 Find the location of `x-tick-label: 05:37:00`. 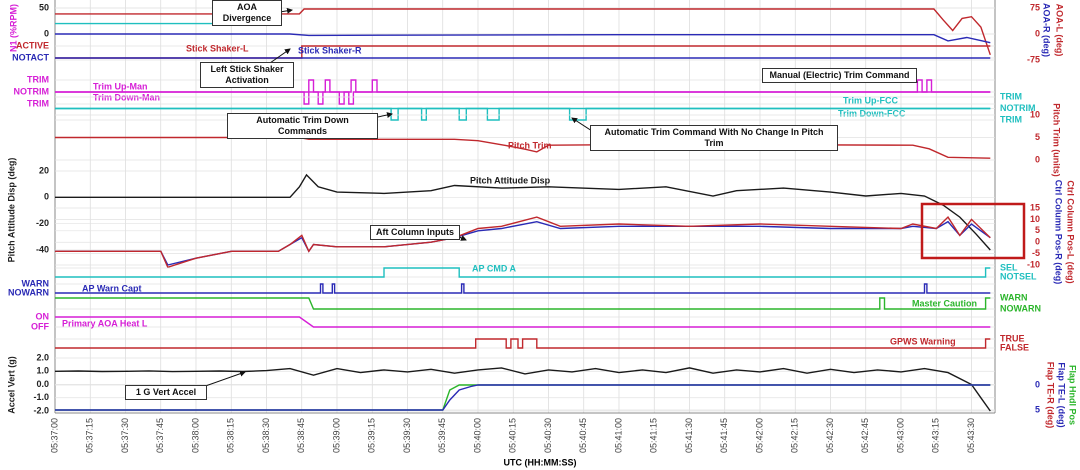

x-tick-label: 05:37:00 is located at coordinates (54, 435).